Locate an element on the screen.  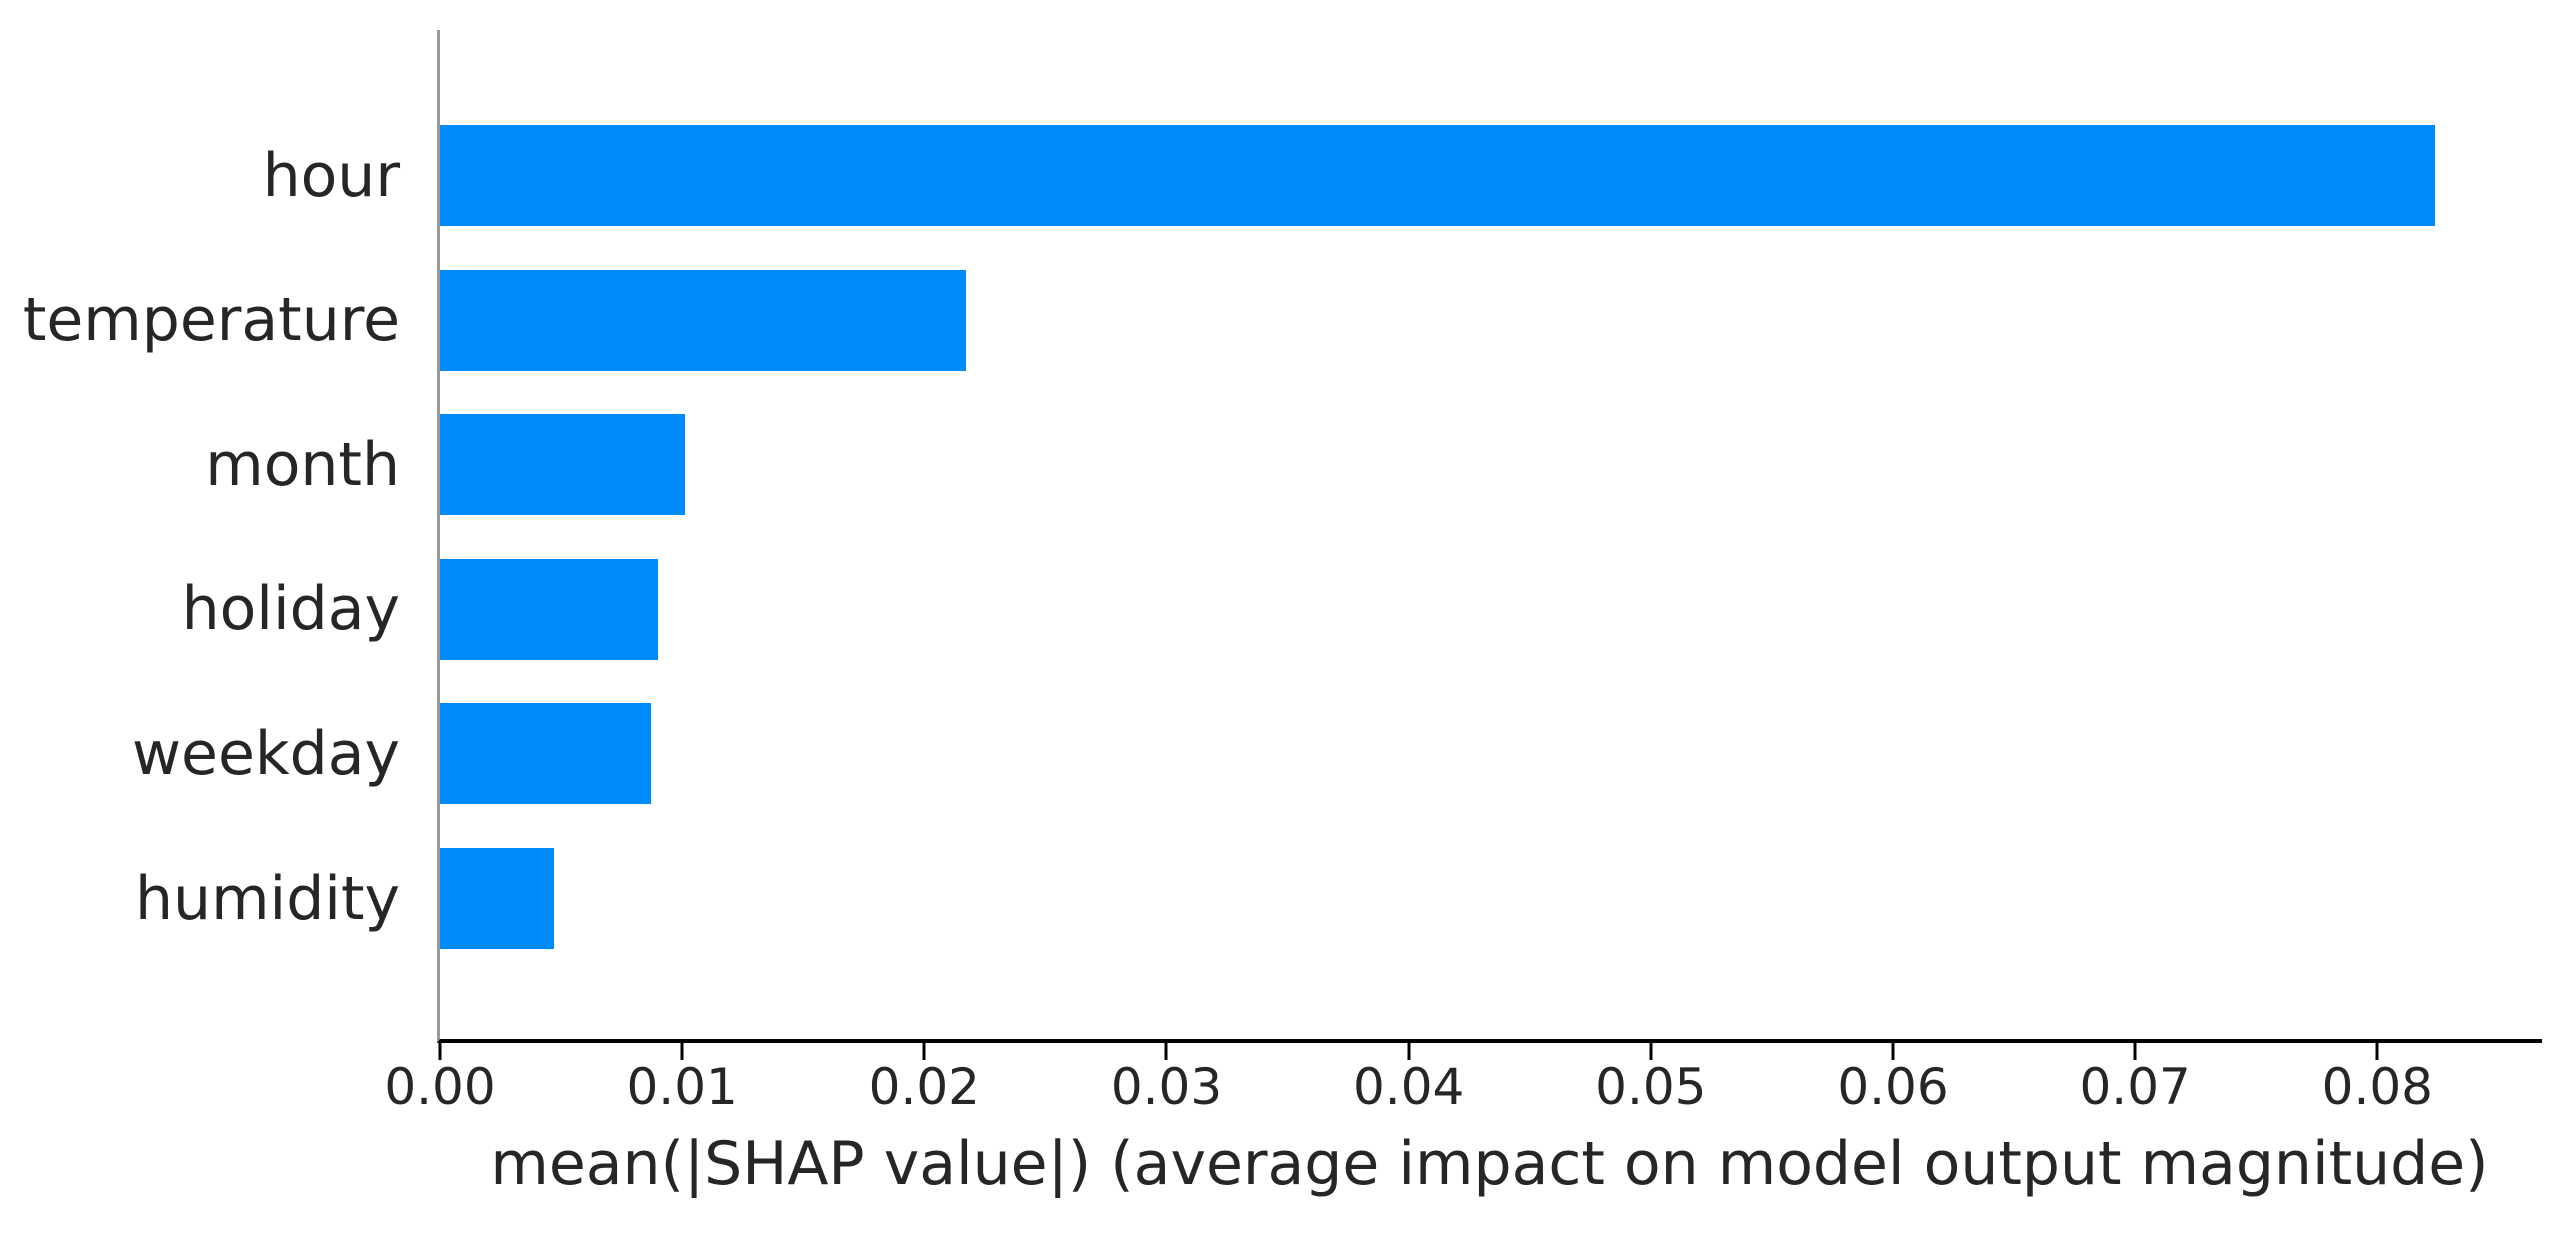
y-tick-label-month: month is located at coordinates (302, 464).